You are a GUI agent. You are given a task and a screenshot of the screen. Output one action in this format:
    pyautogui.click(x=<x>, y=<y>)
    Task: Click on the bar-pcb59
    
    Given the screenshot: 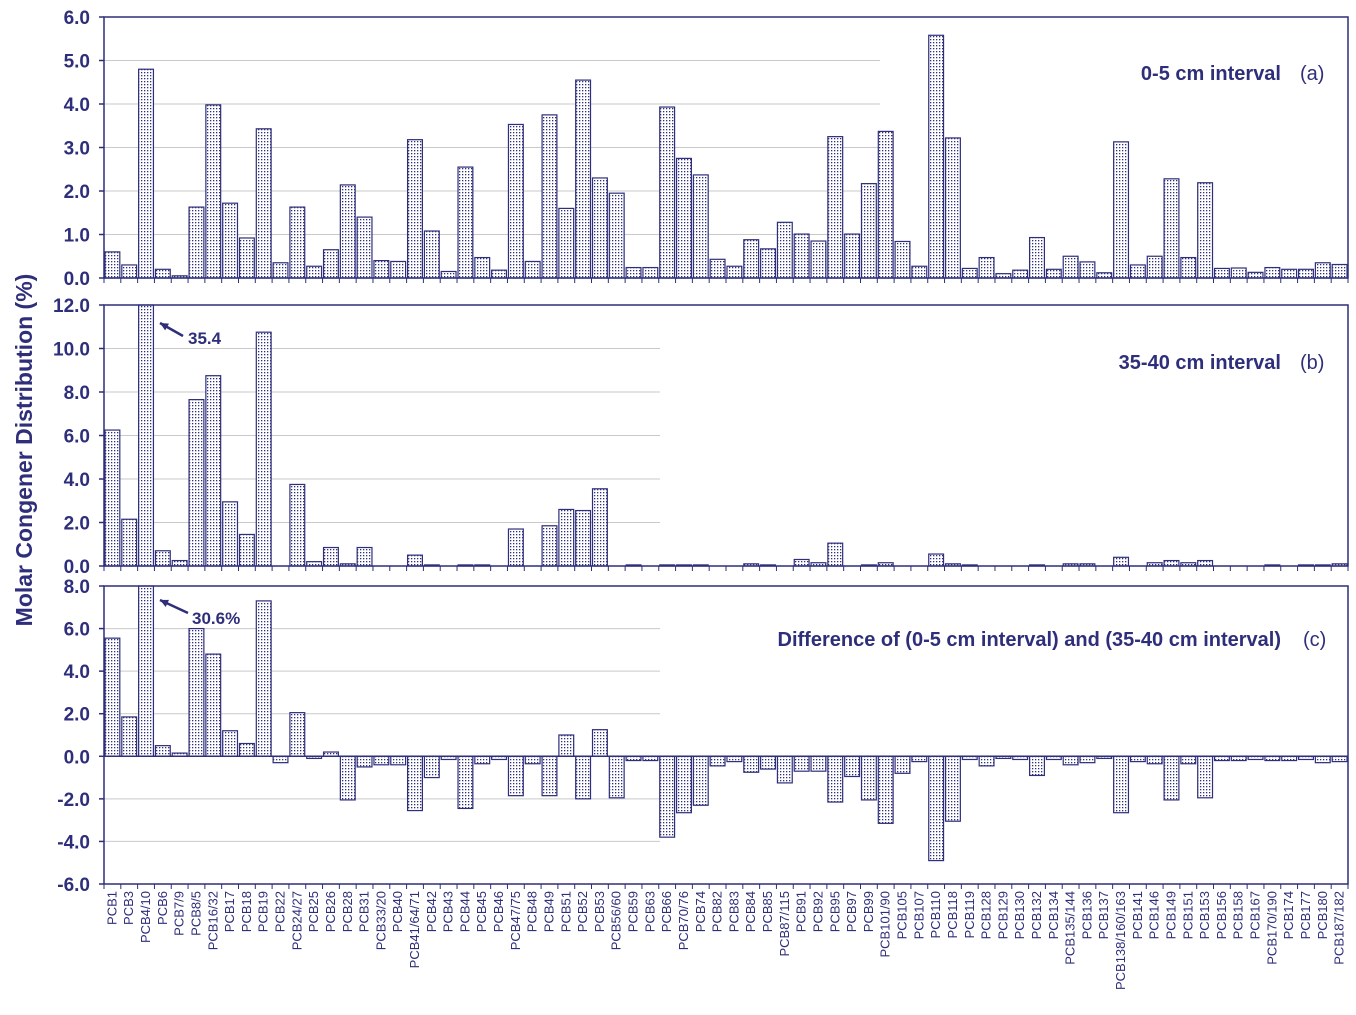 What is the action you would take?
    pyautogui.click(x=633, y=272)
    